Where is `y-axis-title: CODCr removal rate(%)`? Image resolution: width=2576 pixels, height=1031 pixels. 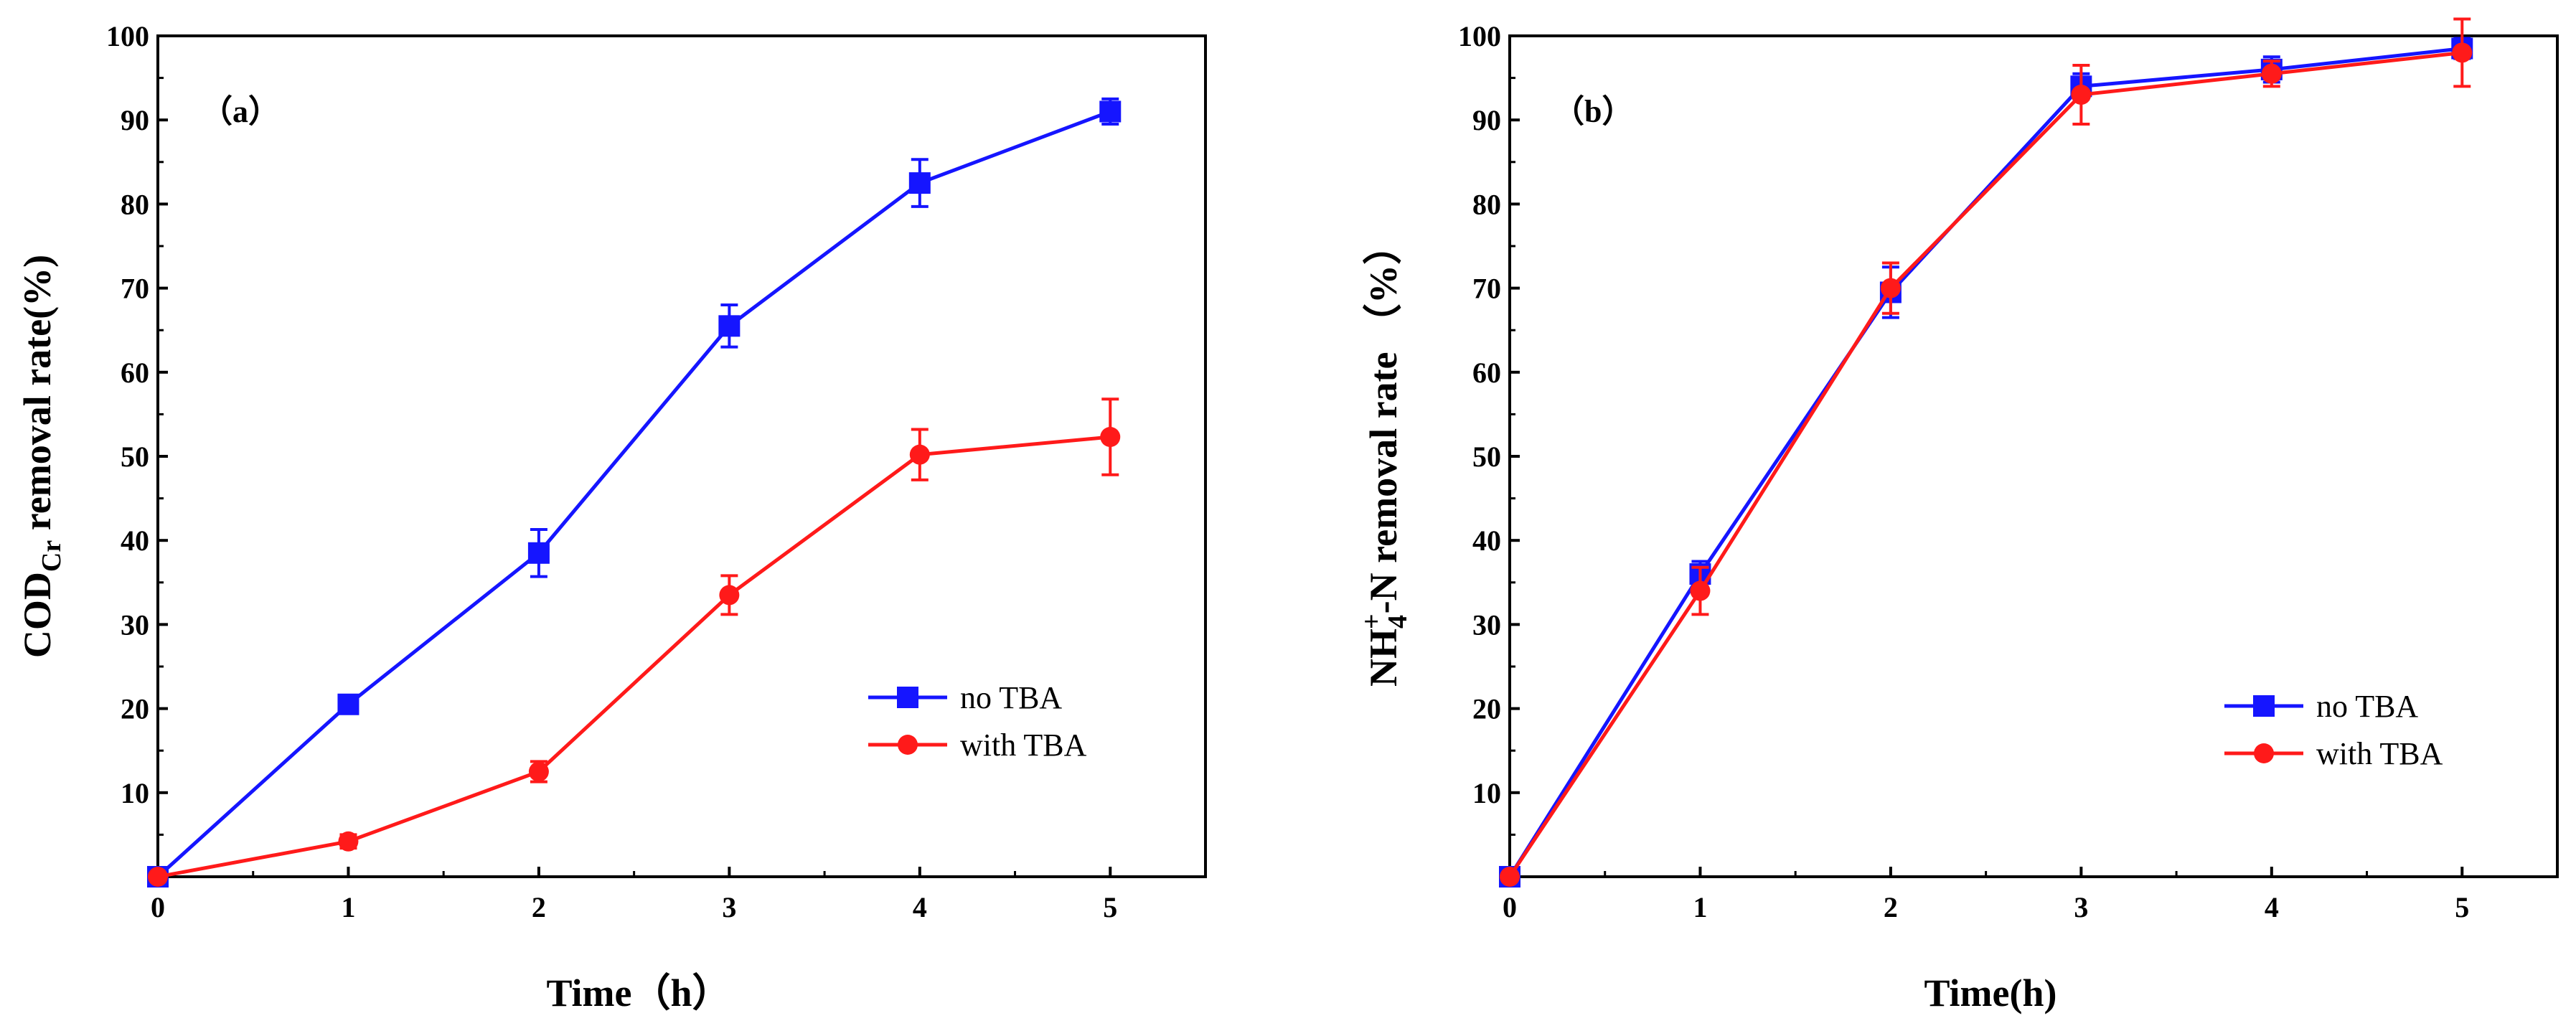
y-axis-title: CODCr removal rate(%) is located at coordinates (41, 456).